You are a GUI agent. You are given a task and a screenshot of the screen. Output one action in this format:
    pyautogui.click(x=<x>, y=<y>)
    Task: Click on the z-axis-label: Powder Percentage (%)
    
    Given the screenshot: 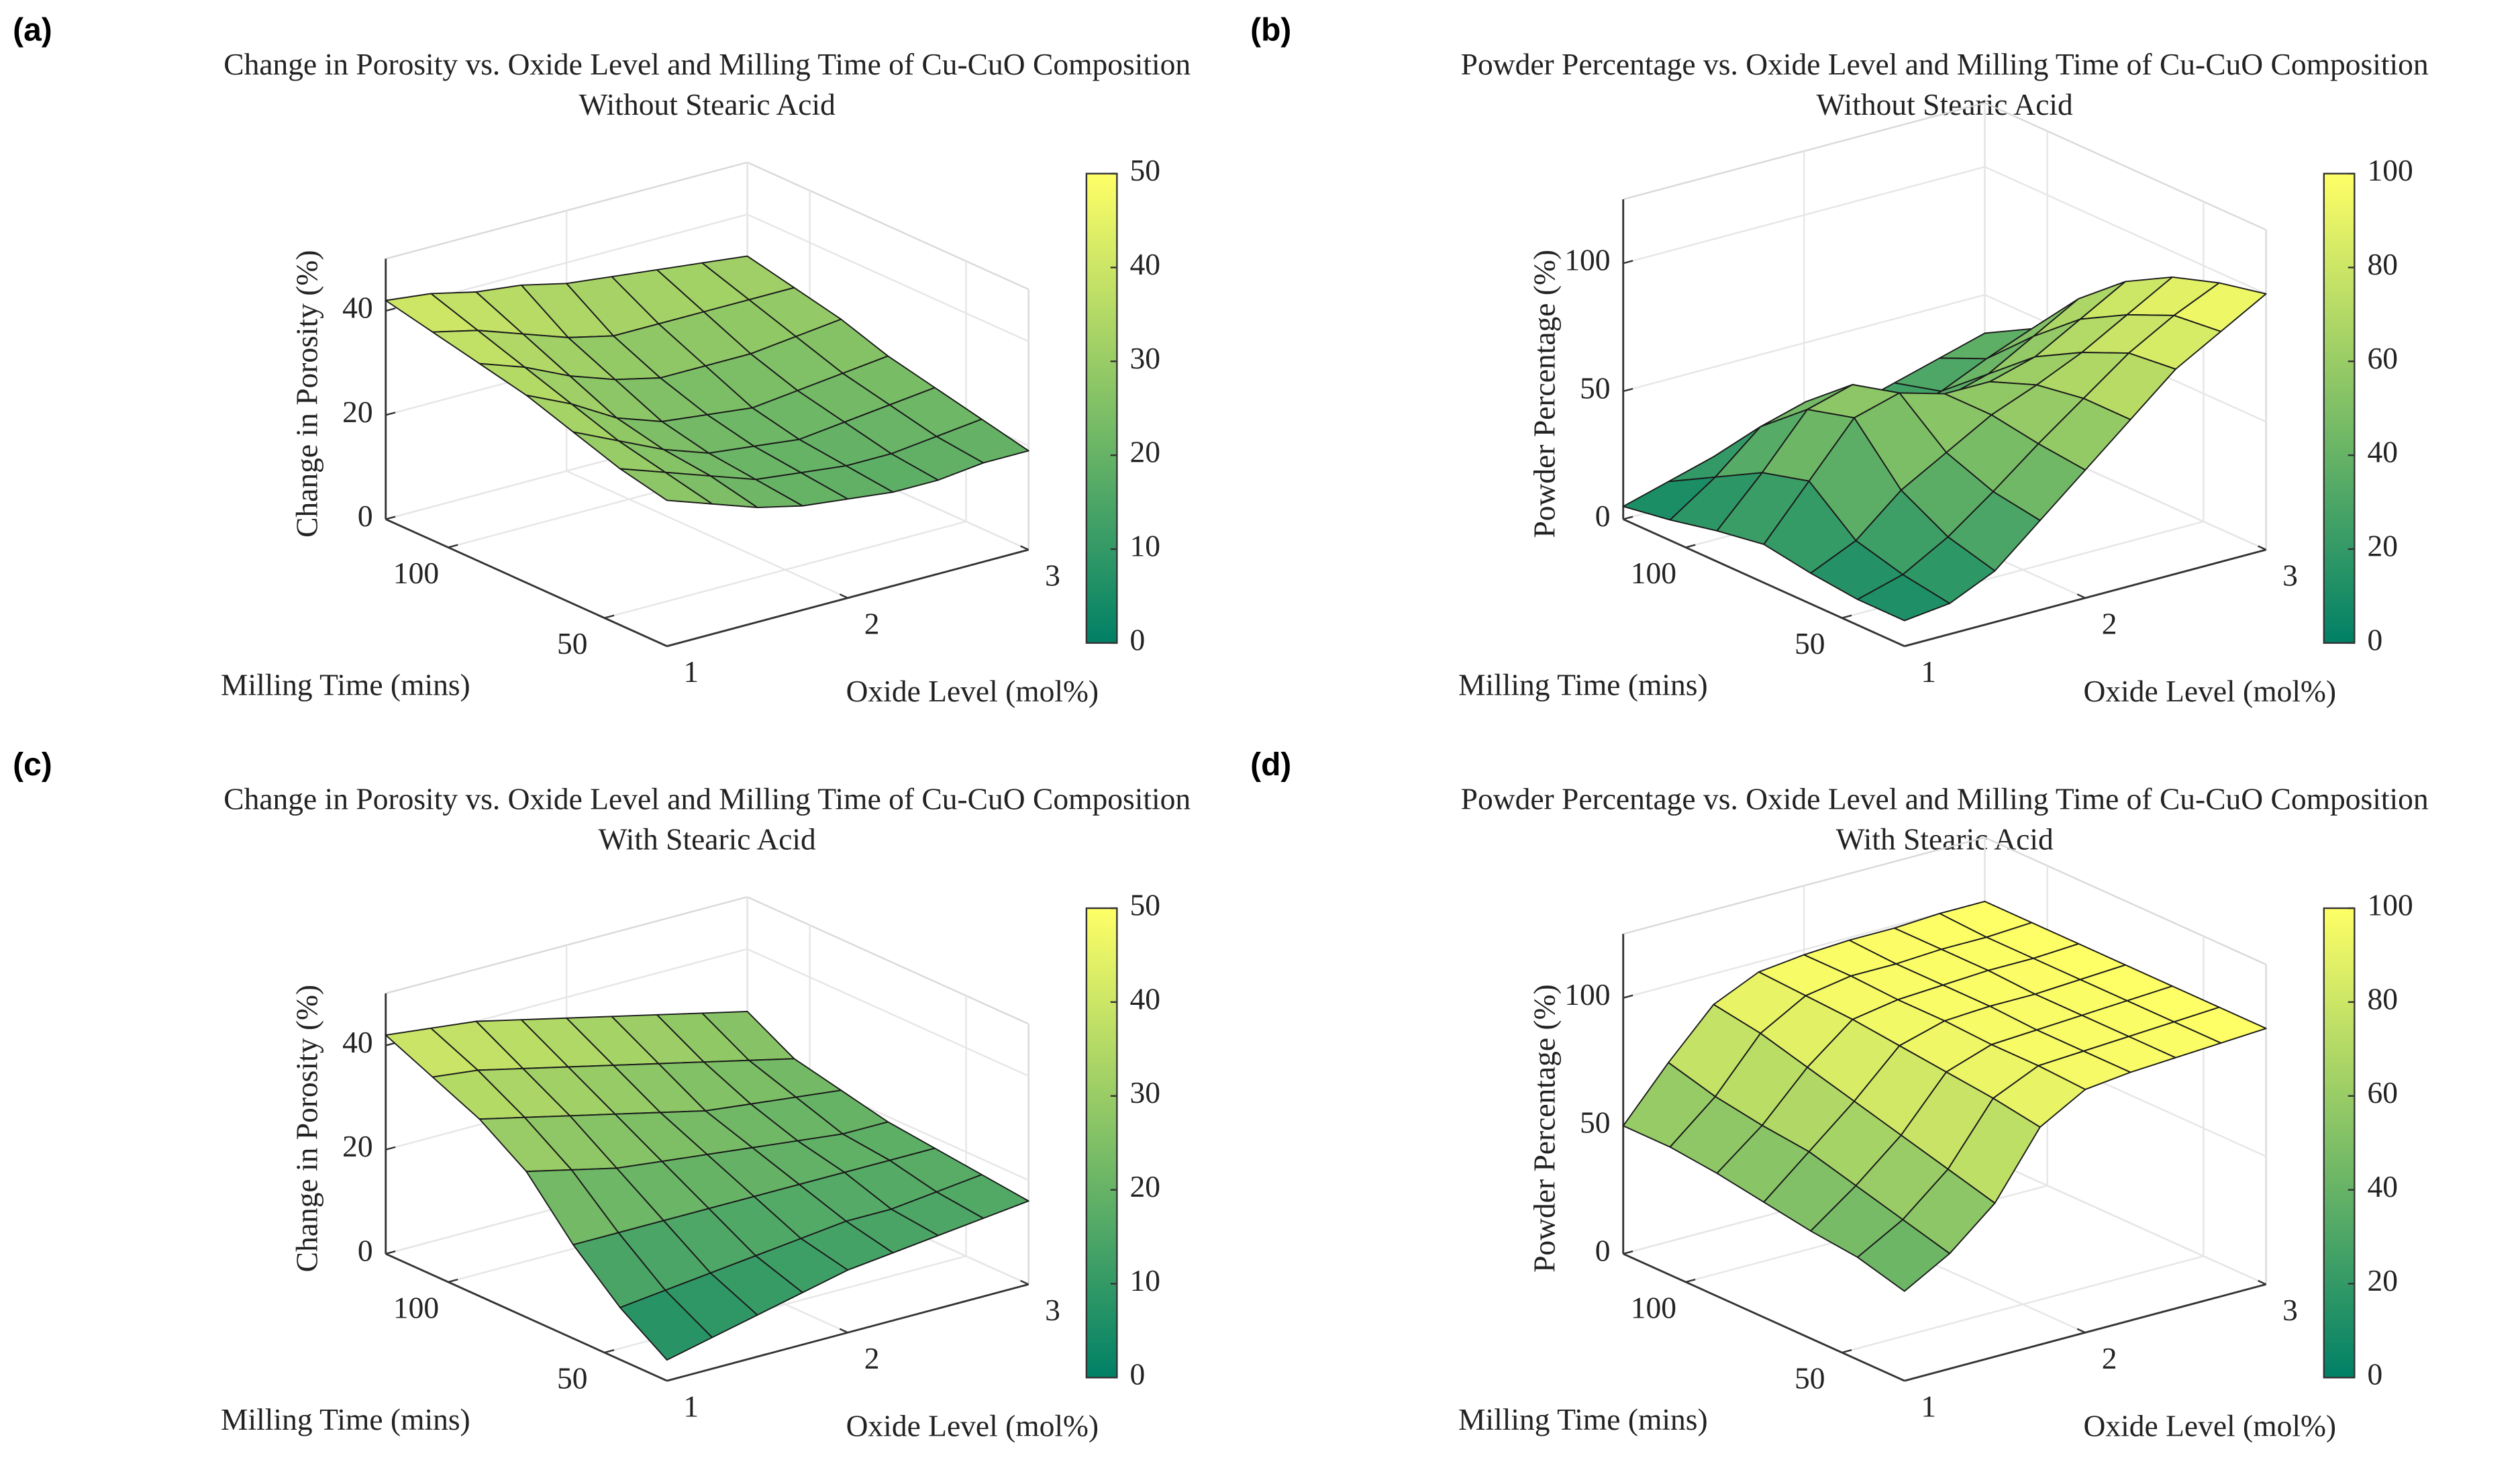 What is the action you would take?
    pyautogui.click(x=1544, y=1128)
    